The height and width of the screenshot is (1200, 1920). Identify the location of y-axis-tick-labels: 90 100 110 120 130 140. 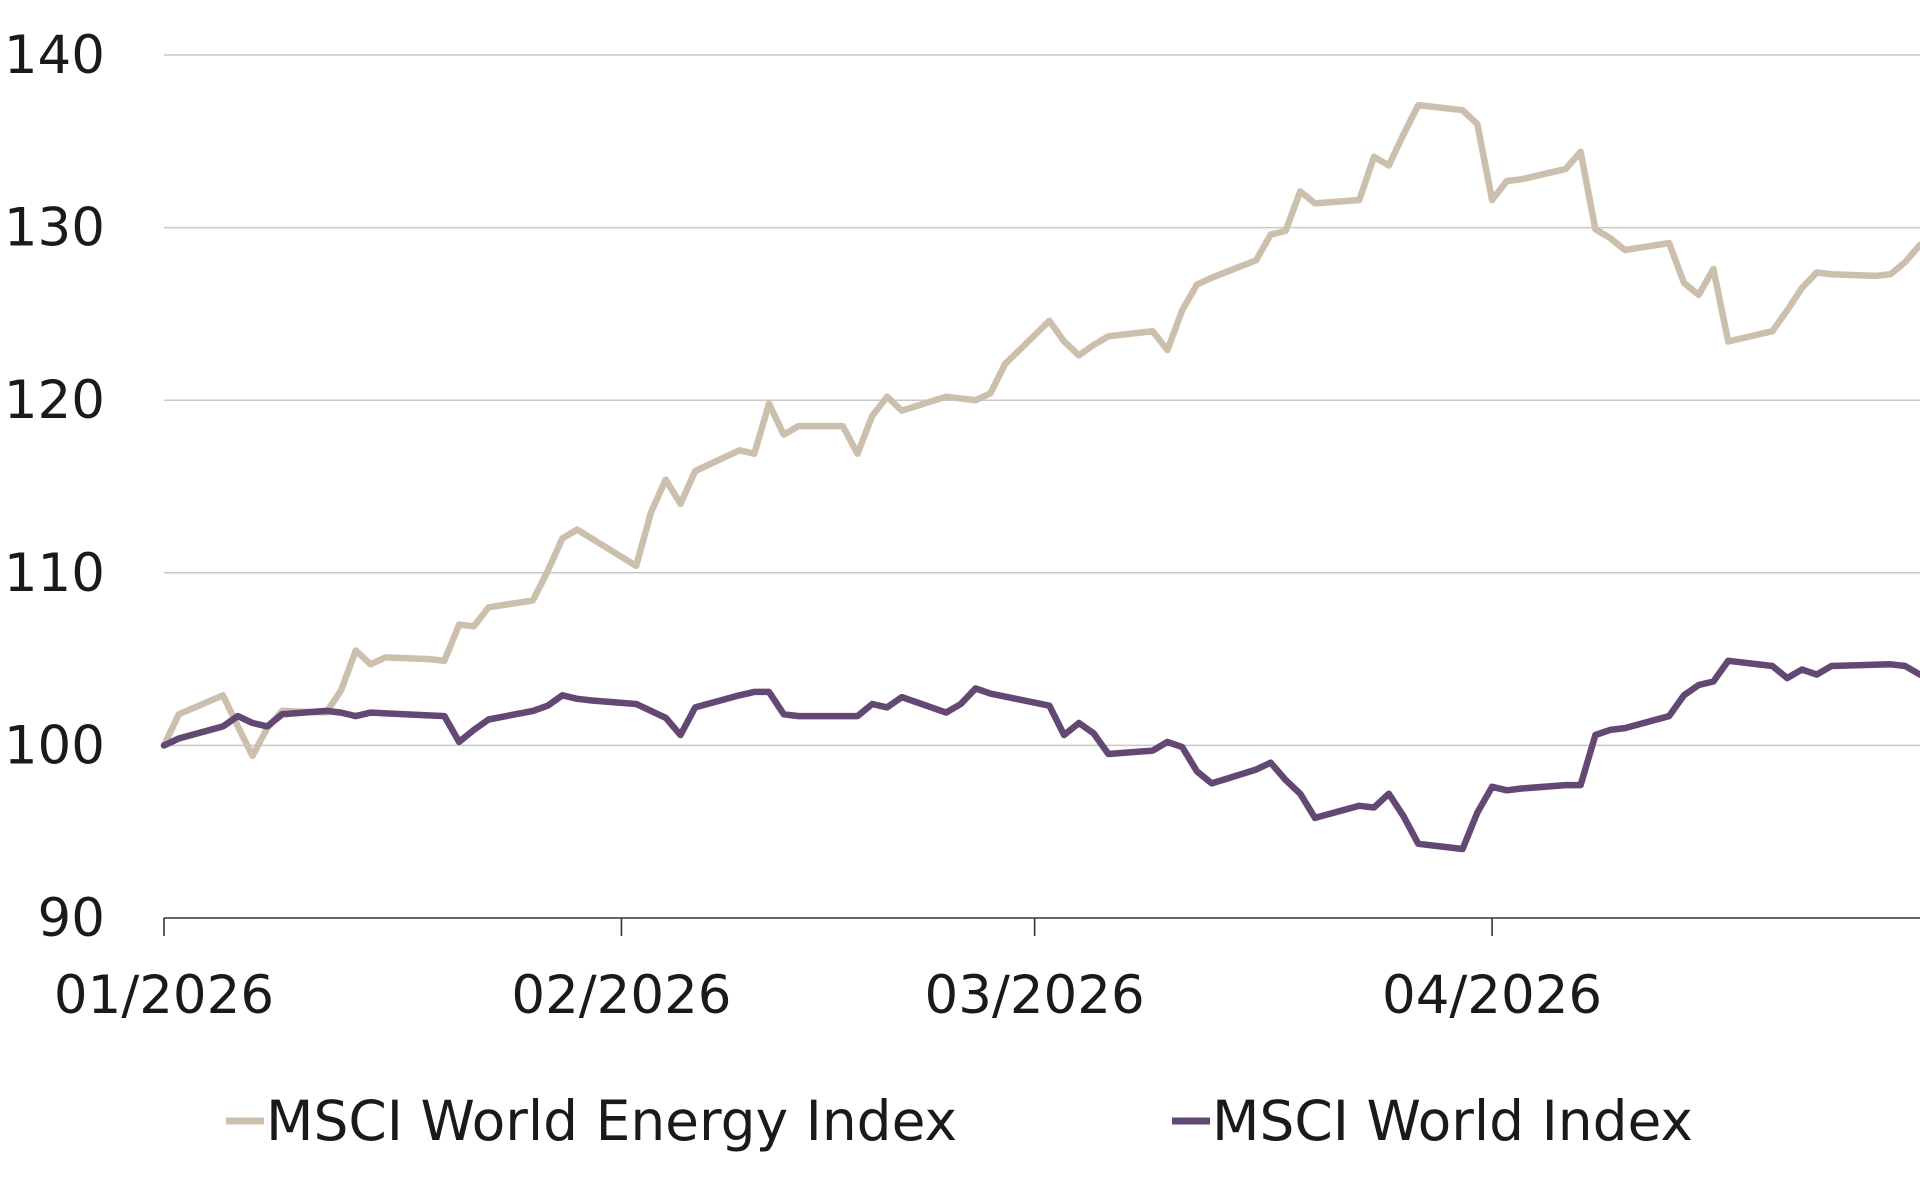
(54, 487).